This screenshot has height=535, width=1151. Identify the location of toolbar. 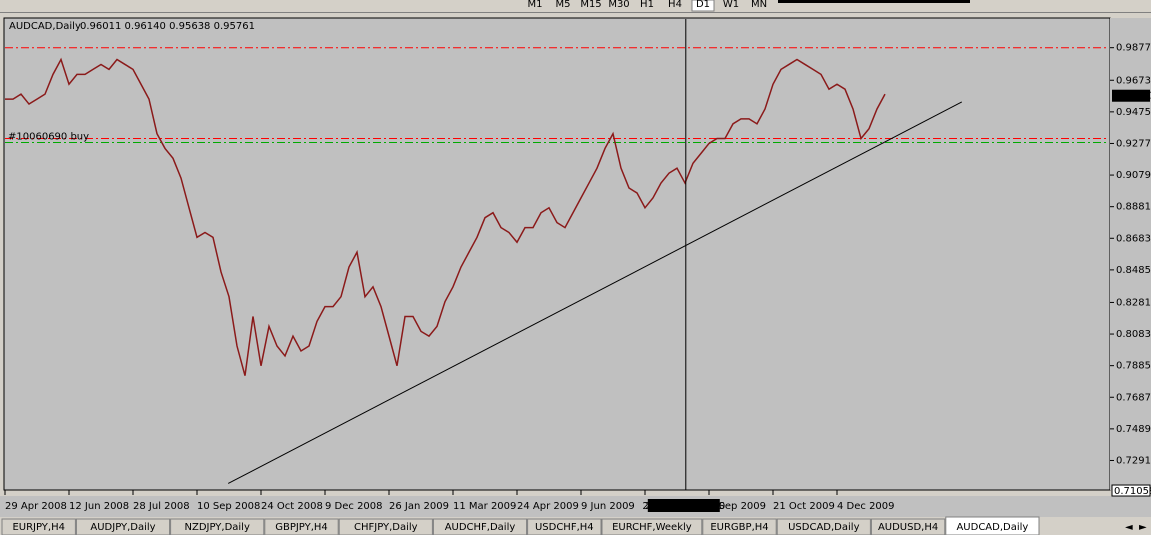
(575, 6).